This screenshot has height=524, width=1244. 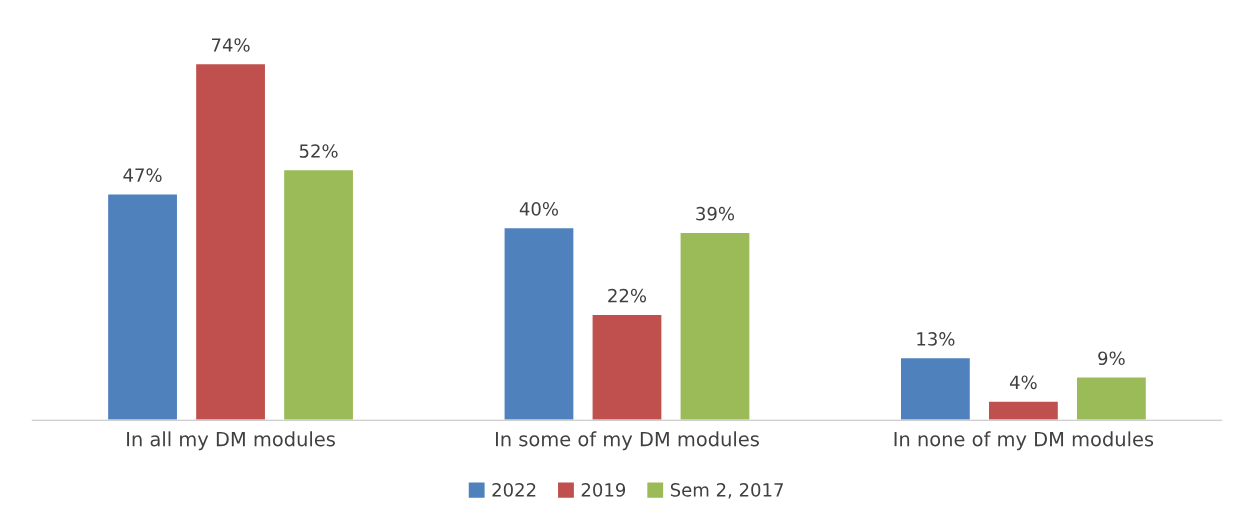 What do you see at coordinates (318, 151) in the screenshot?
I see `data-label: 52%` at bounding box center [318, 151].